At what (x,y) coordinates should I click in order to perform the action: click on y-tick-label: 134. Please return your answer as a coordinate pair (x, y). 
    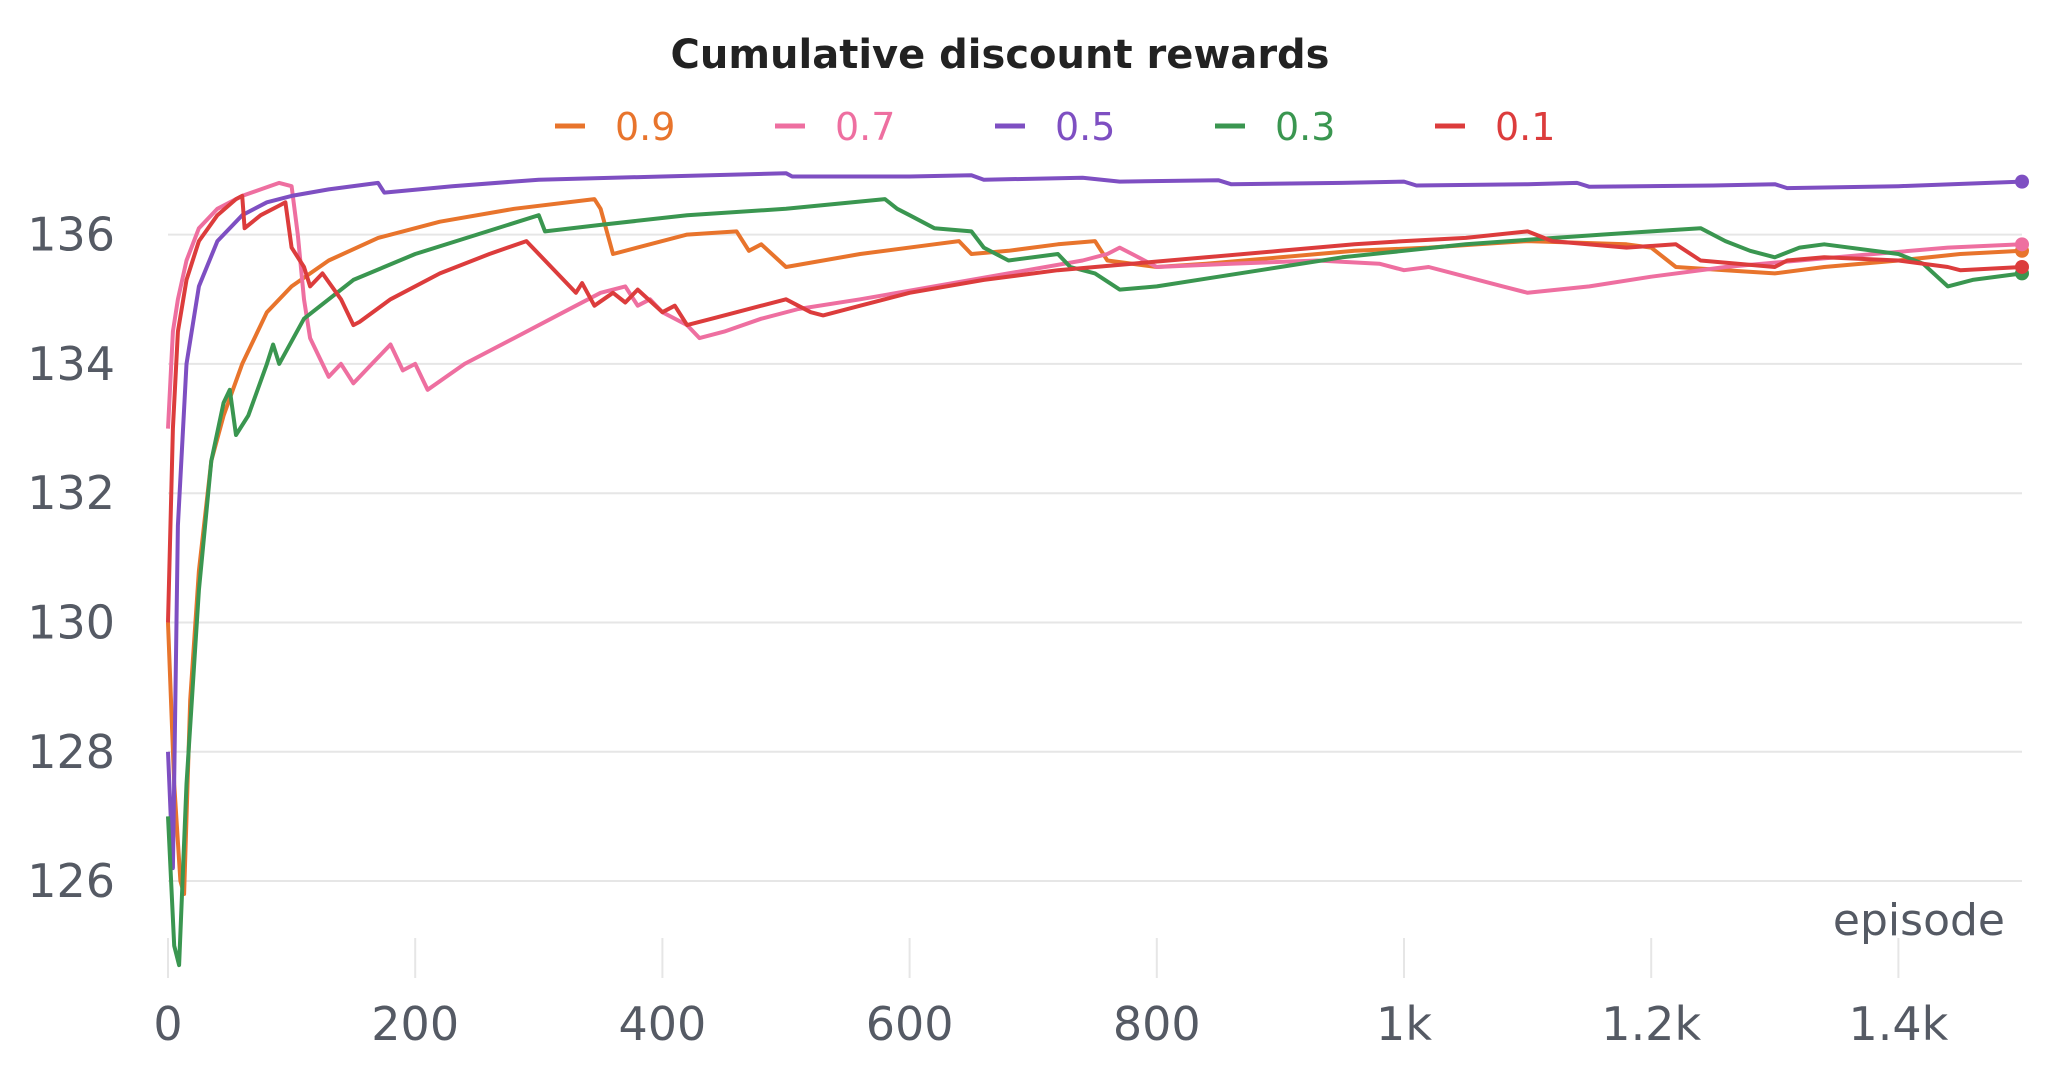
    Looking at the image, I should click on (71, 364).